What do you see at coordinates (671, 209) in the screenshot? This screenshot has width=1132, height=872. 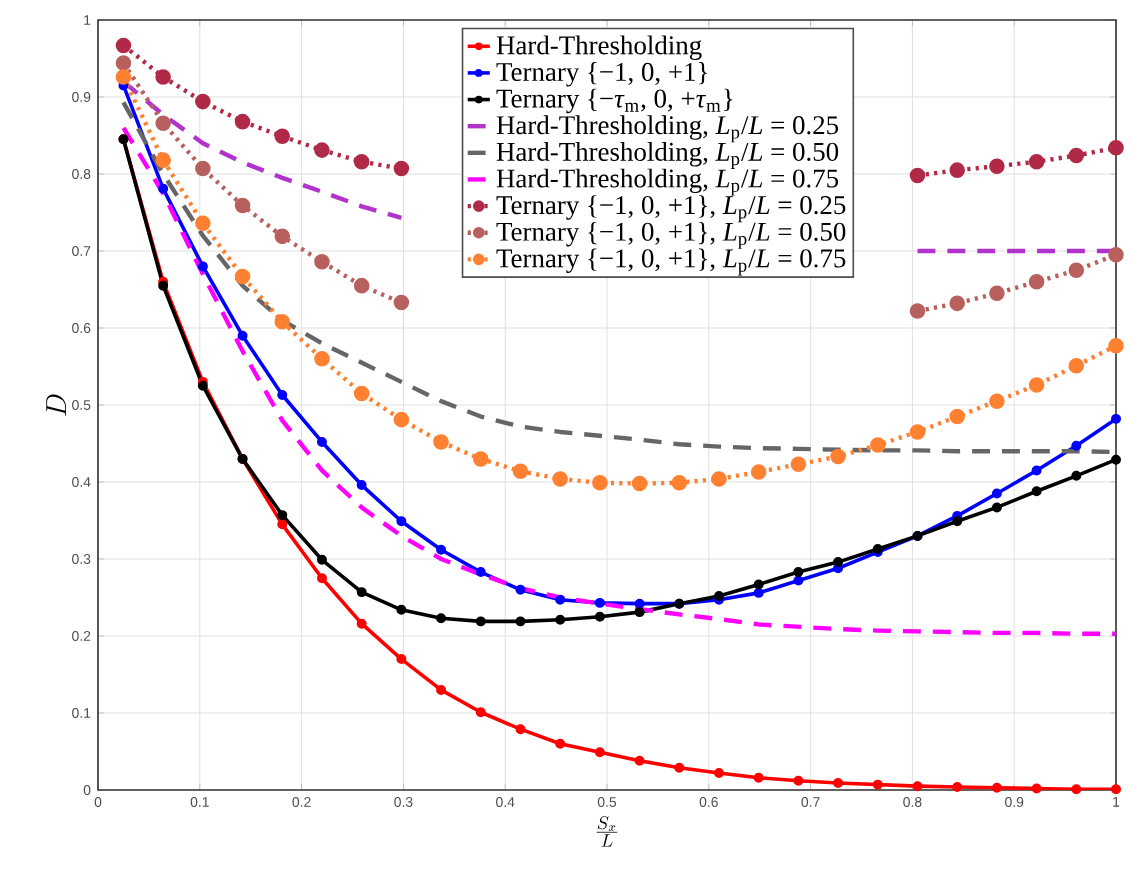 I see `legend-label: Ternary {−1, 0, +1}, L$_{p}$/L = 0.25` at bounding box center [671, 209].